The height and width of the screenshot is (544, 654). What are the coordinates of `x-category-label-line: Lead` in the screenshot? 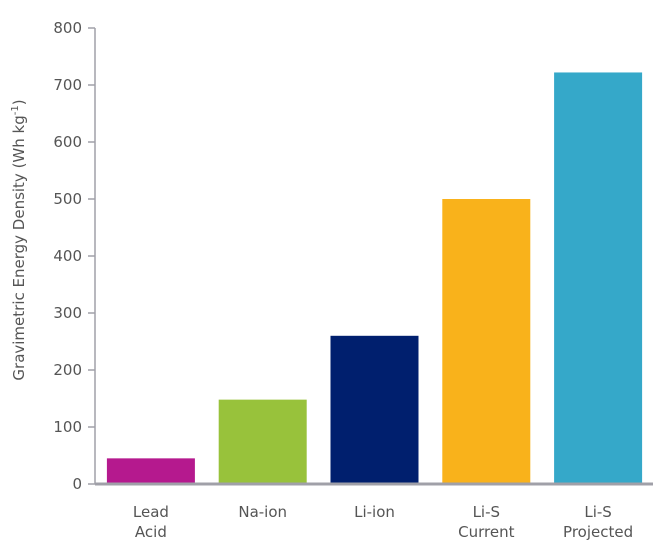 It's located at (151, 512).